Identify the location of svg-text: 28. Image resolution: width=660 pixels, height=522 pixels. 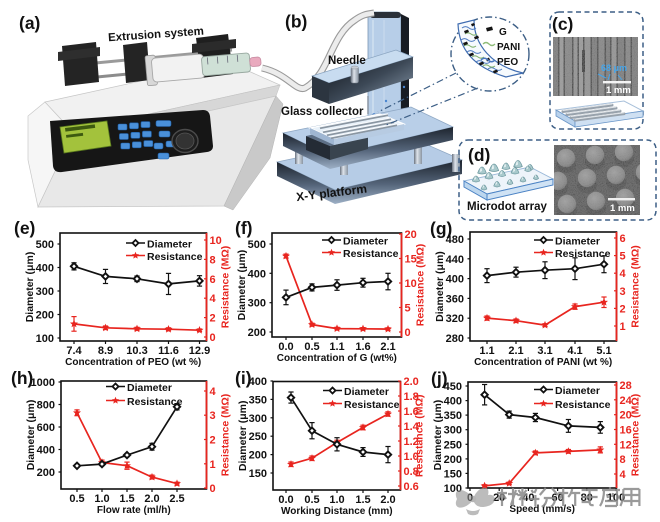
(626, 386).